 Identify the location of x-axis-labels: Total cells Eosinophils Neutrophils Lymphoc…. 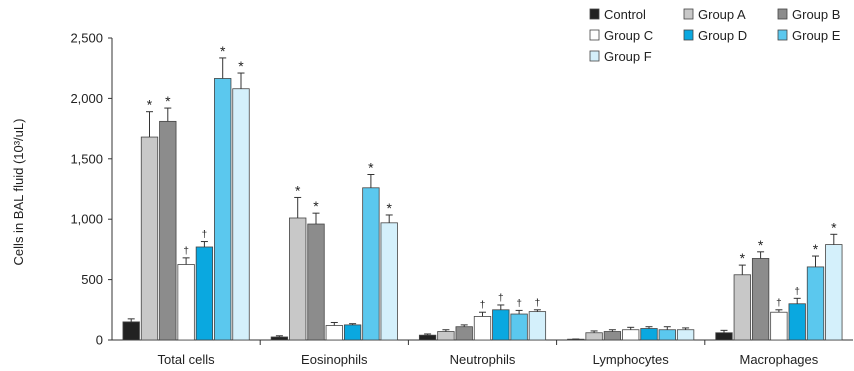
(488, 353).